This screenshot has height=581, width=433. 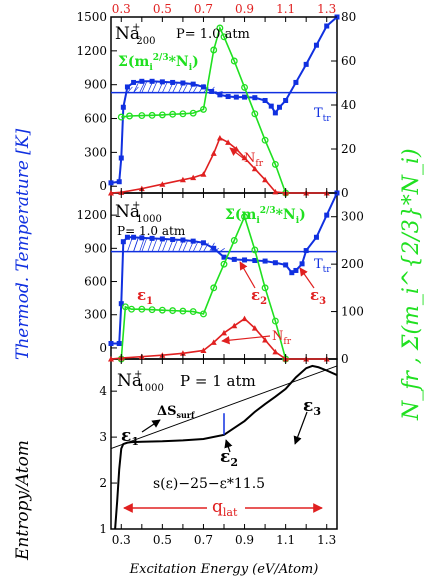 What do you see at coordinates (91, 17) in the screenshot?
I see `y-tick-label-left: 1500` at bounding box center [91, 17].